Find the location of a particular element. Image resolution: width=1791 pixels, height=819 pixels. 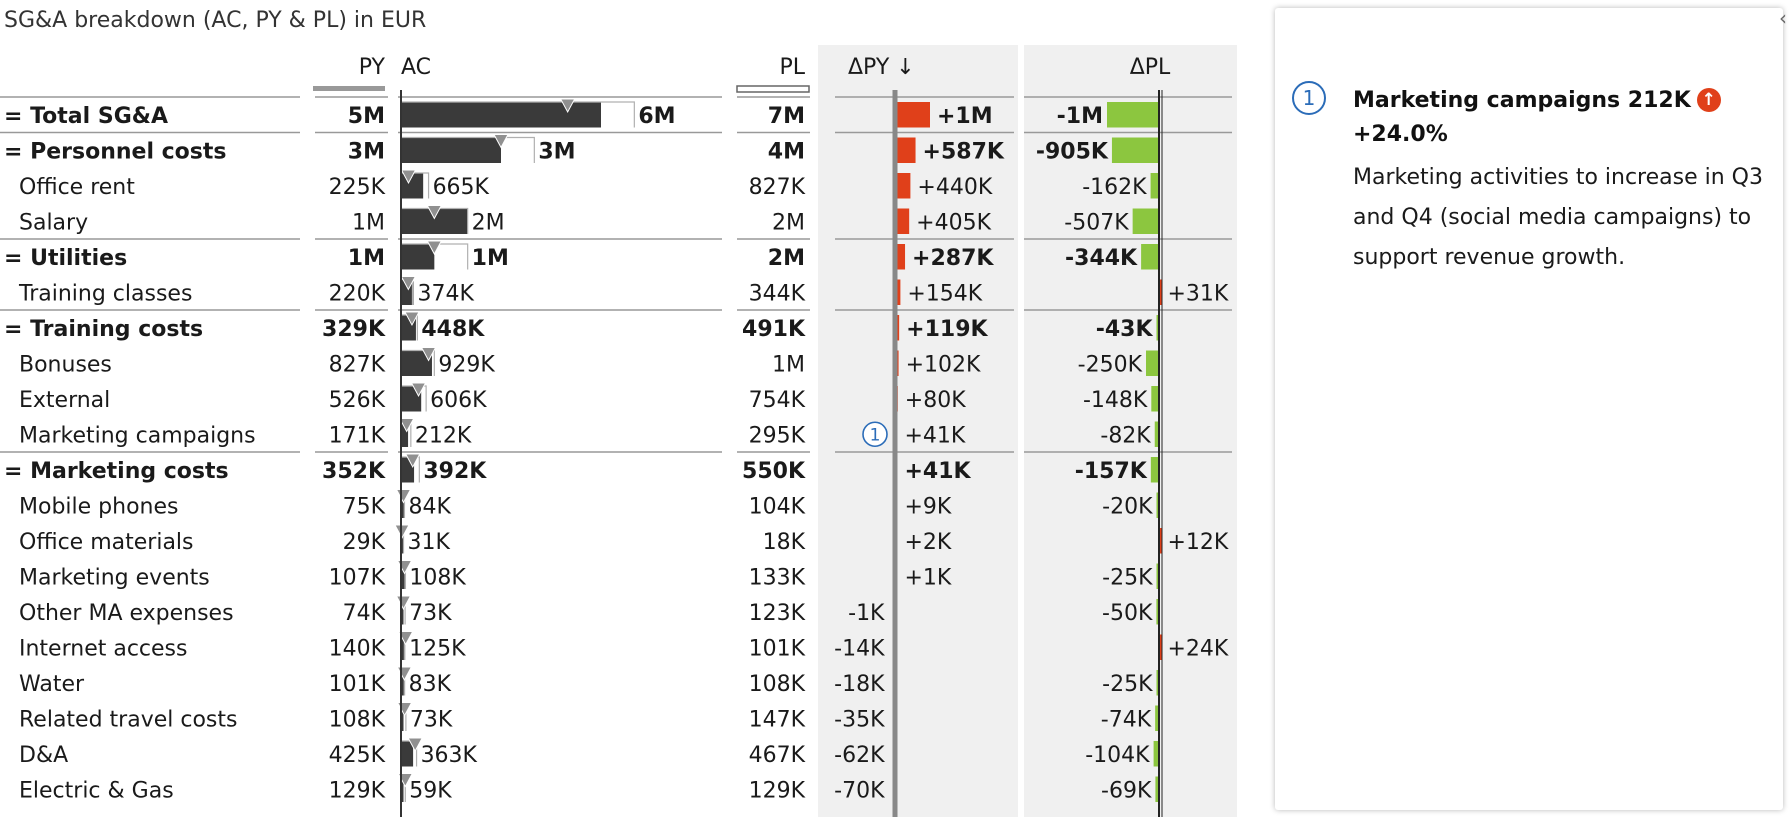

delta-pl-value: +12K is located at coordinates (1198, 542).